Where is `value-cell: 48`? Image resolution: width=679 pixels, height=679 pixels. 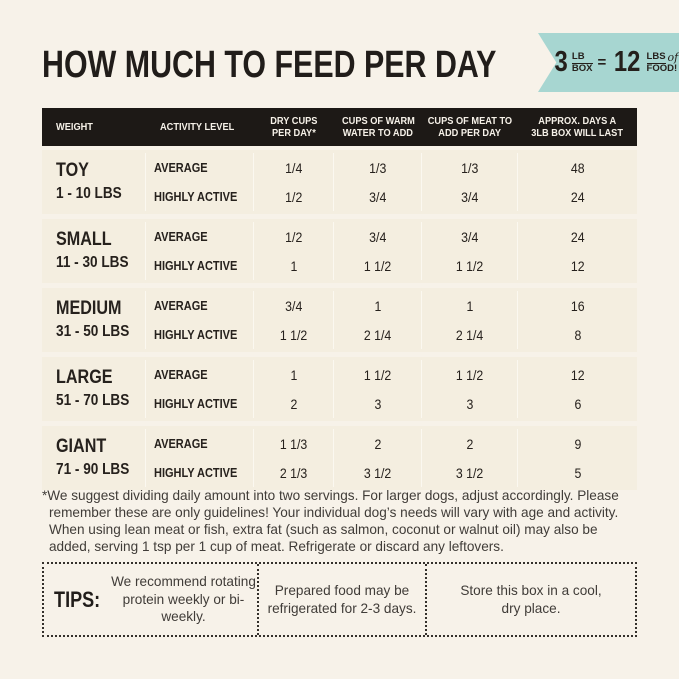 value-cell: 48 is located at coordinates (577, 167).